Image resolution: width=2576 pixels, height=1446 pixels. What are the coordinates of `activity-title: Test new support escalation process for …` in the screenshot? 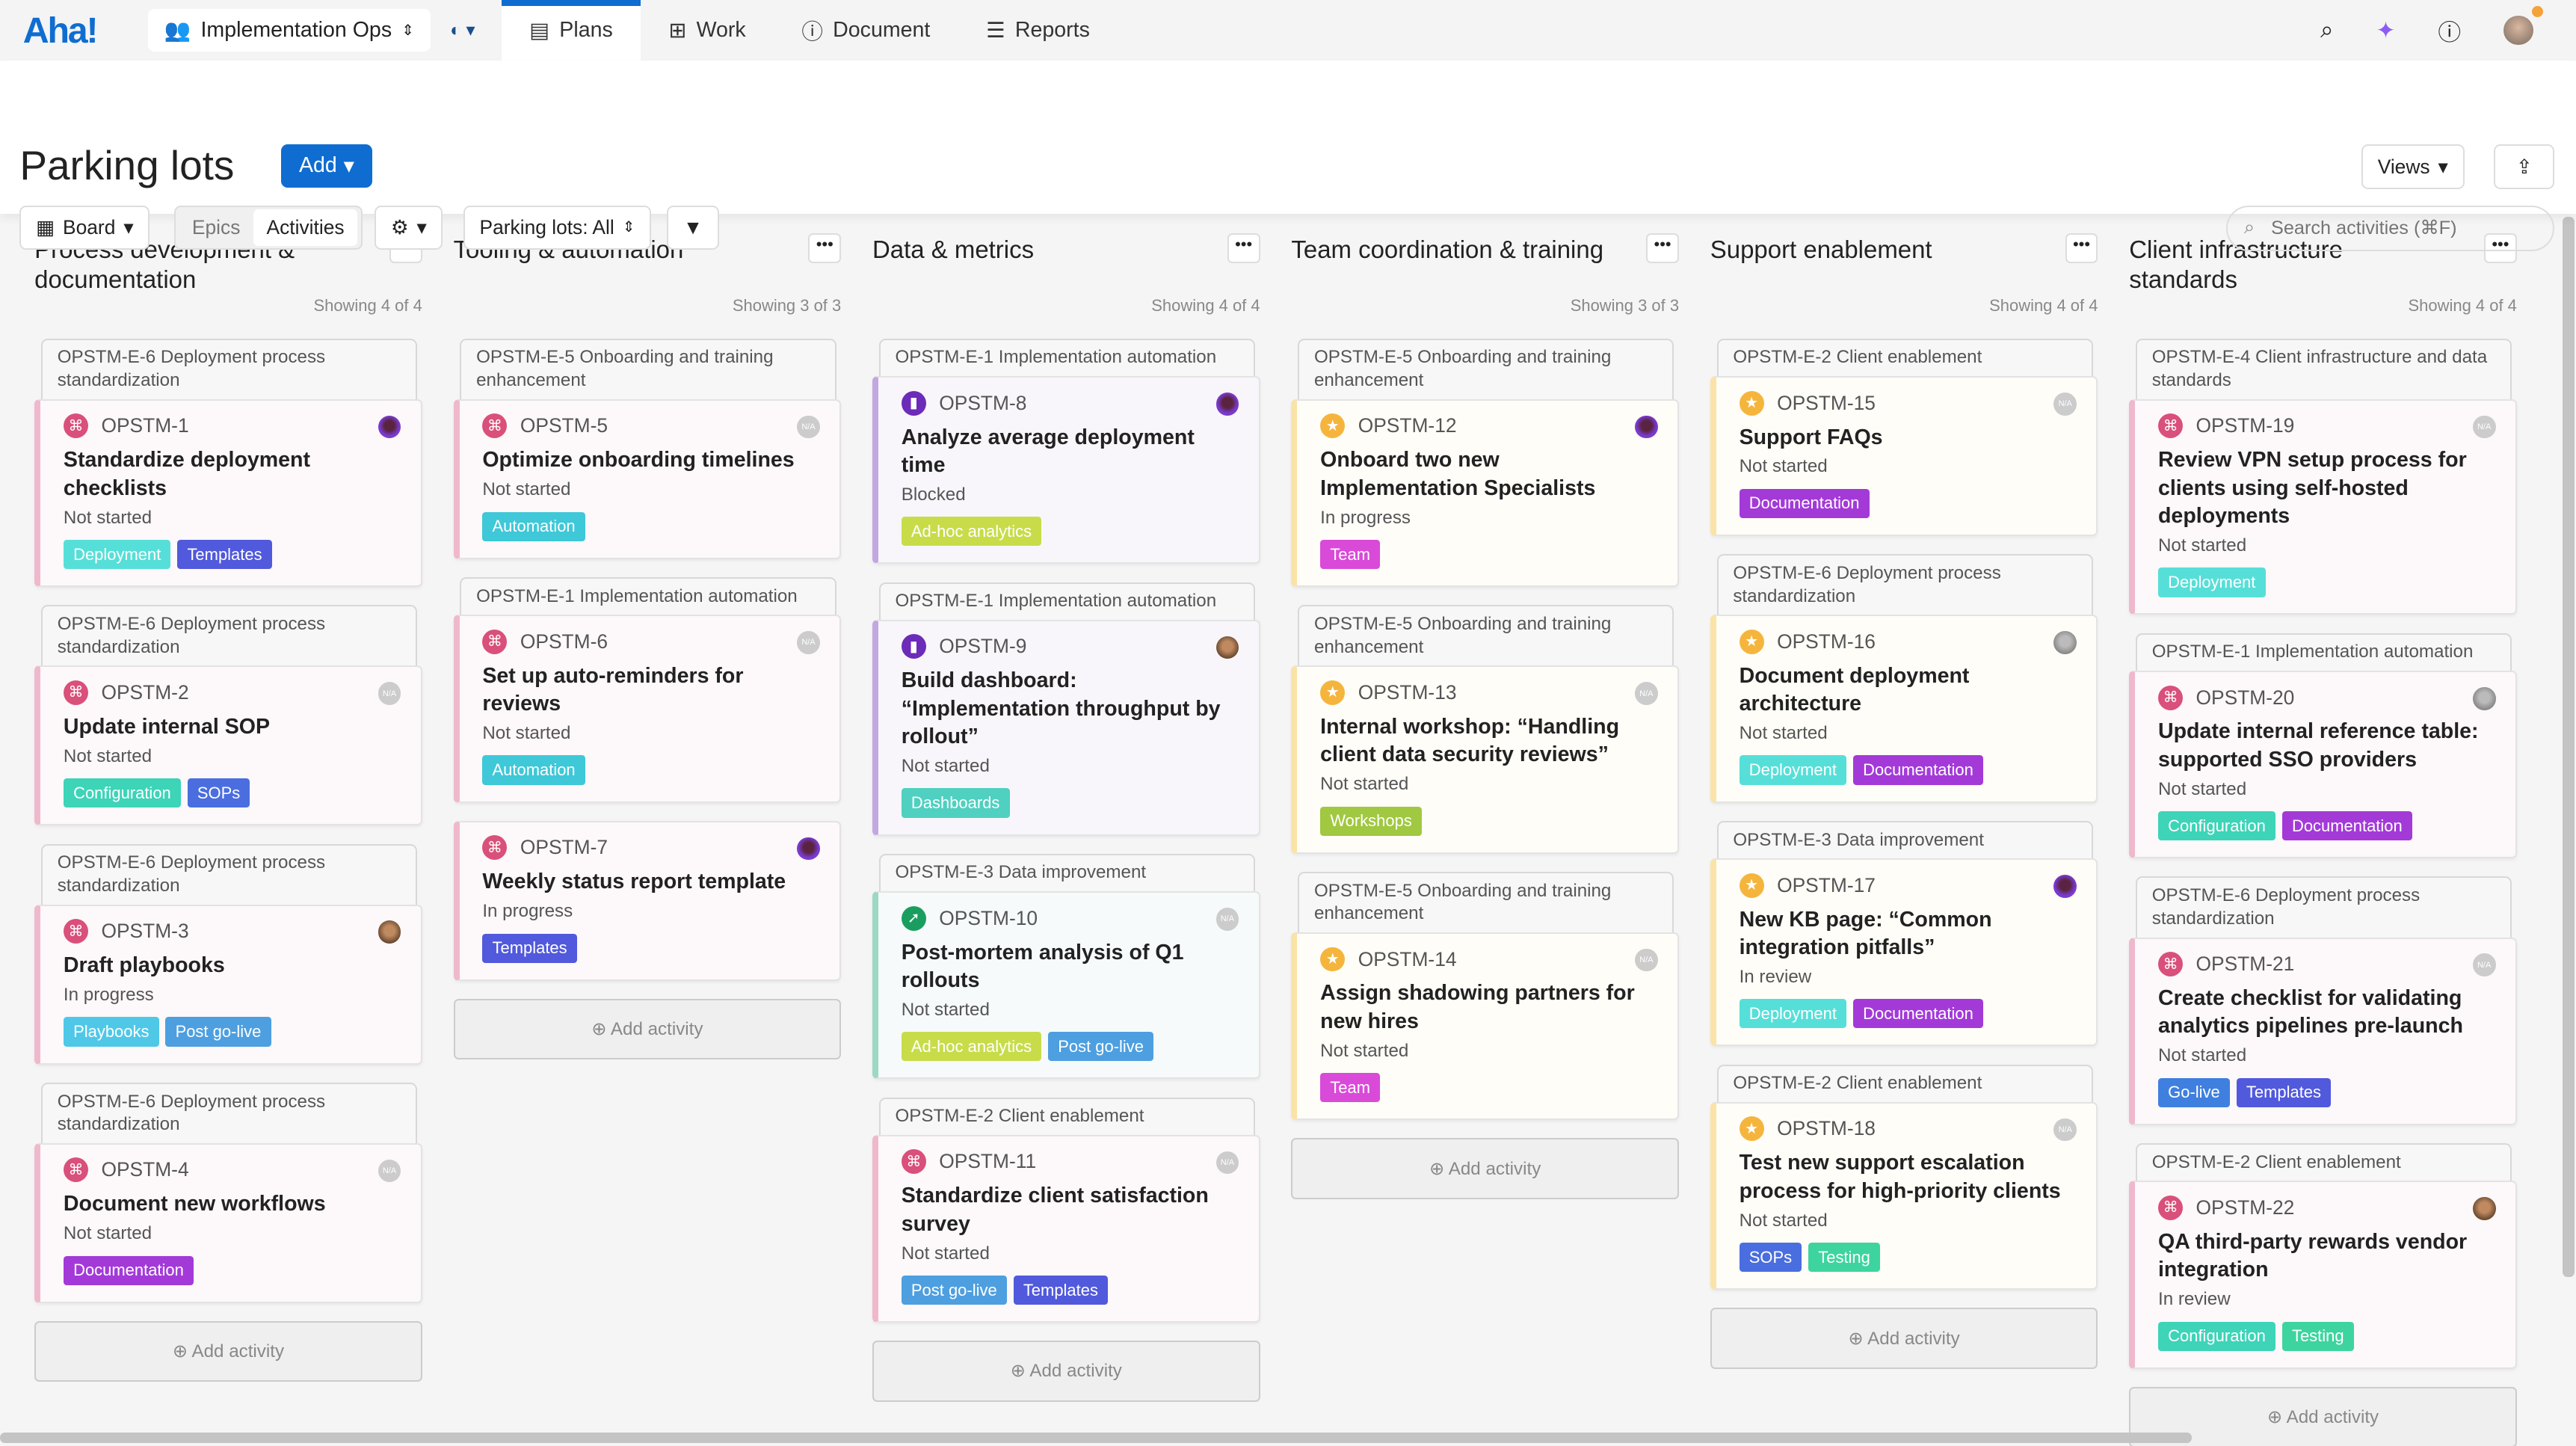 It's located at (1900, 1177).